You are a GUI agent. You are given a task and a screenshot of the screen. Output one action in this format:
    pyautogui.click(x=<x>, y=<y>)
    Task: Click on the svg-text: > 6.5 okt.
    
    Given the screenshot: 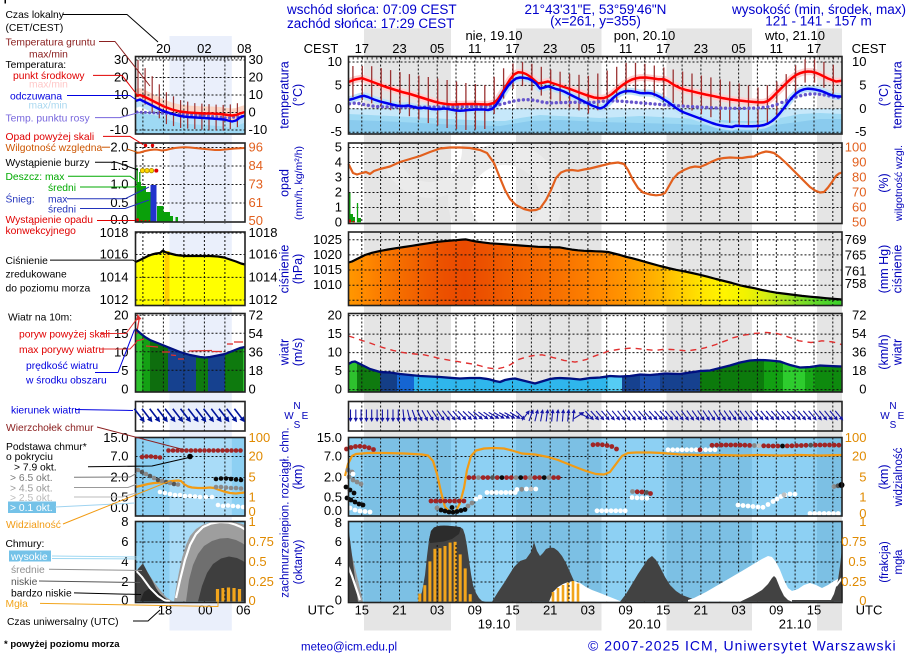 What is the action you would take?
    pyautogui.click(x=31, y=478)
    